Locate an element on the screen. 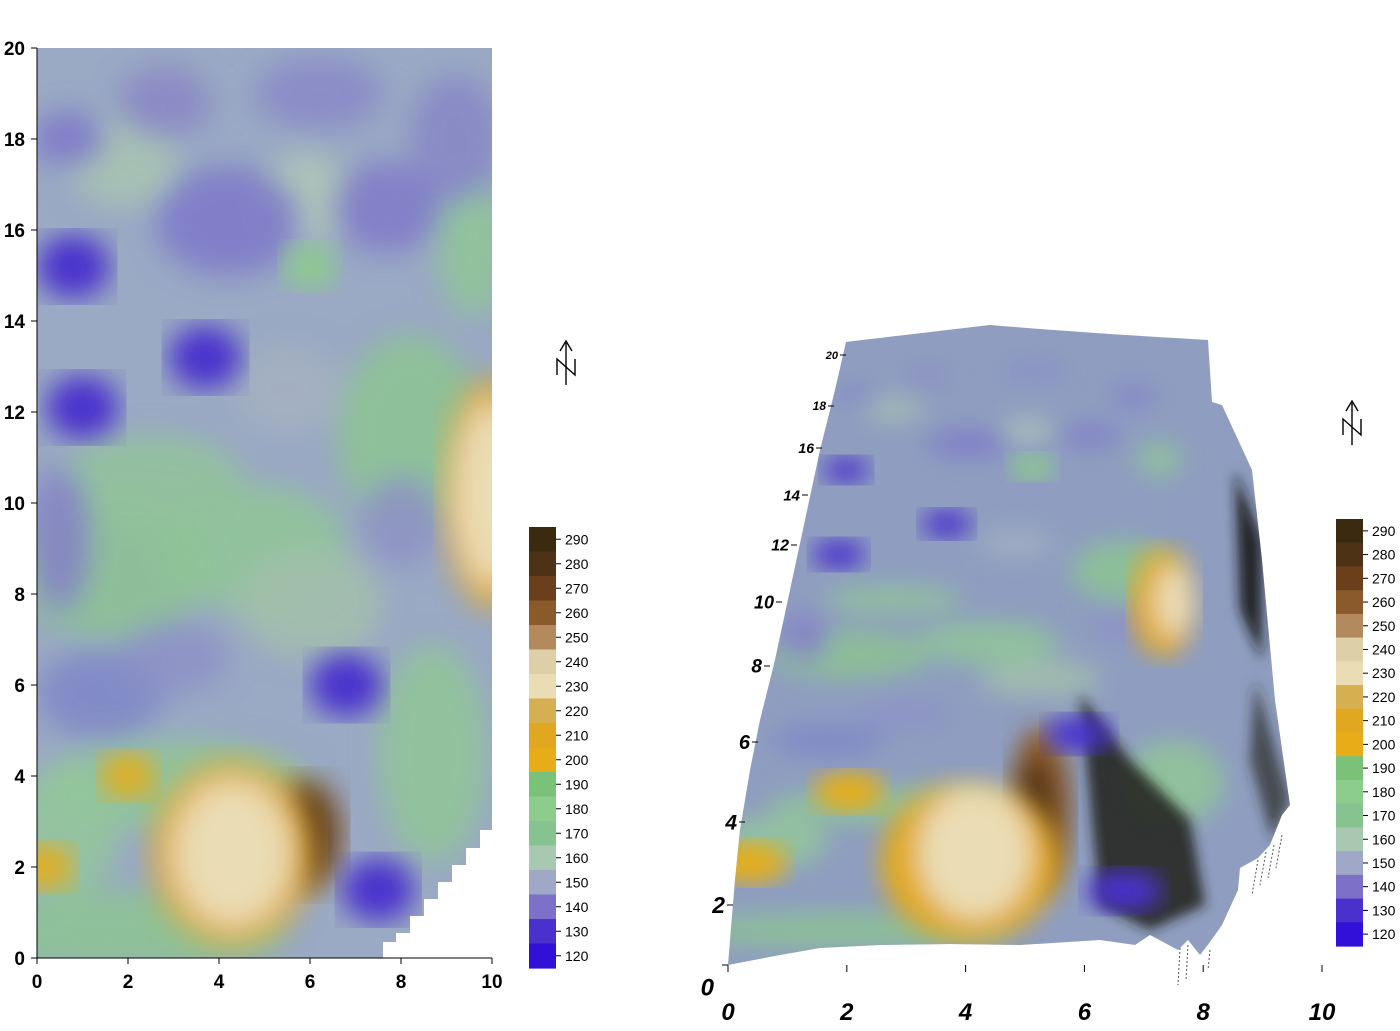 The height and width of the screenshot is (1031, 1400). north-arrow-icon-3d: N is located at coordinates (1352, 422).